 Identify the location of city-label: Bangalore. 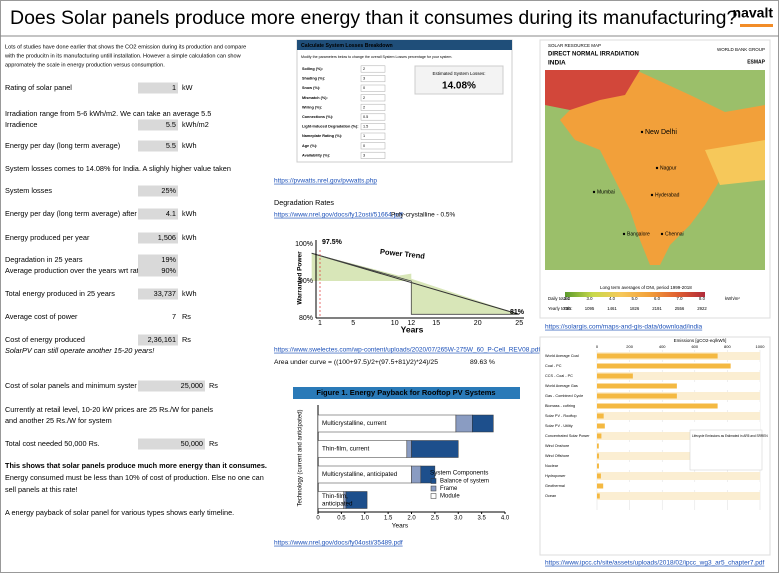
(638, 234).